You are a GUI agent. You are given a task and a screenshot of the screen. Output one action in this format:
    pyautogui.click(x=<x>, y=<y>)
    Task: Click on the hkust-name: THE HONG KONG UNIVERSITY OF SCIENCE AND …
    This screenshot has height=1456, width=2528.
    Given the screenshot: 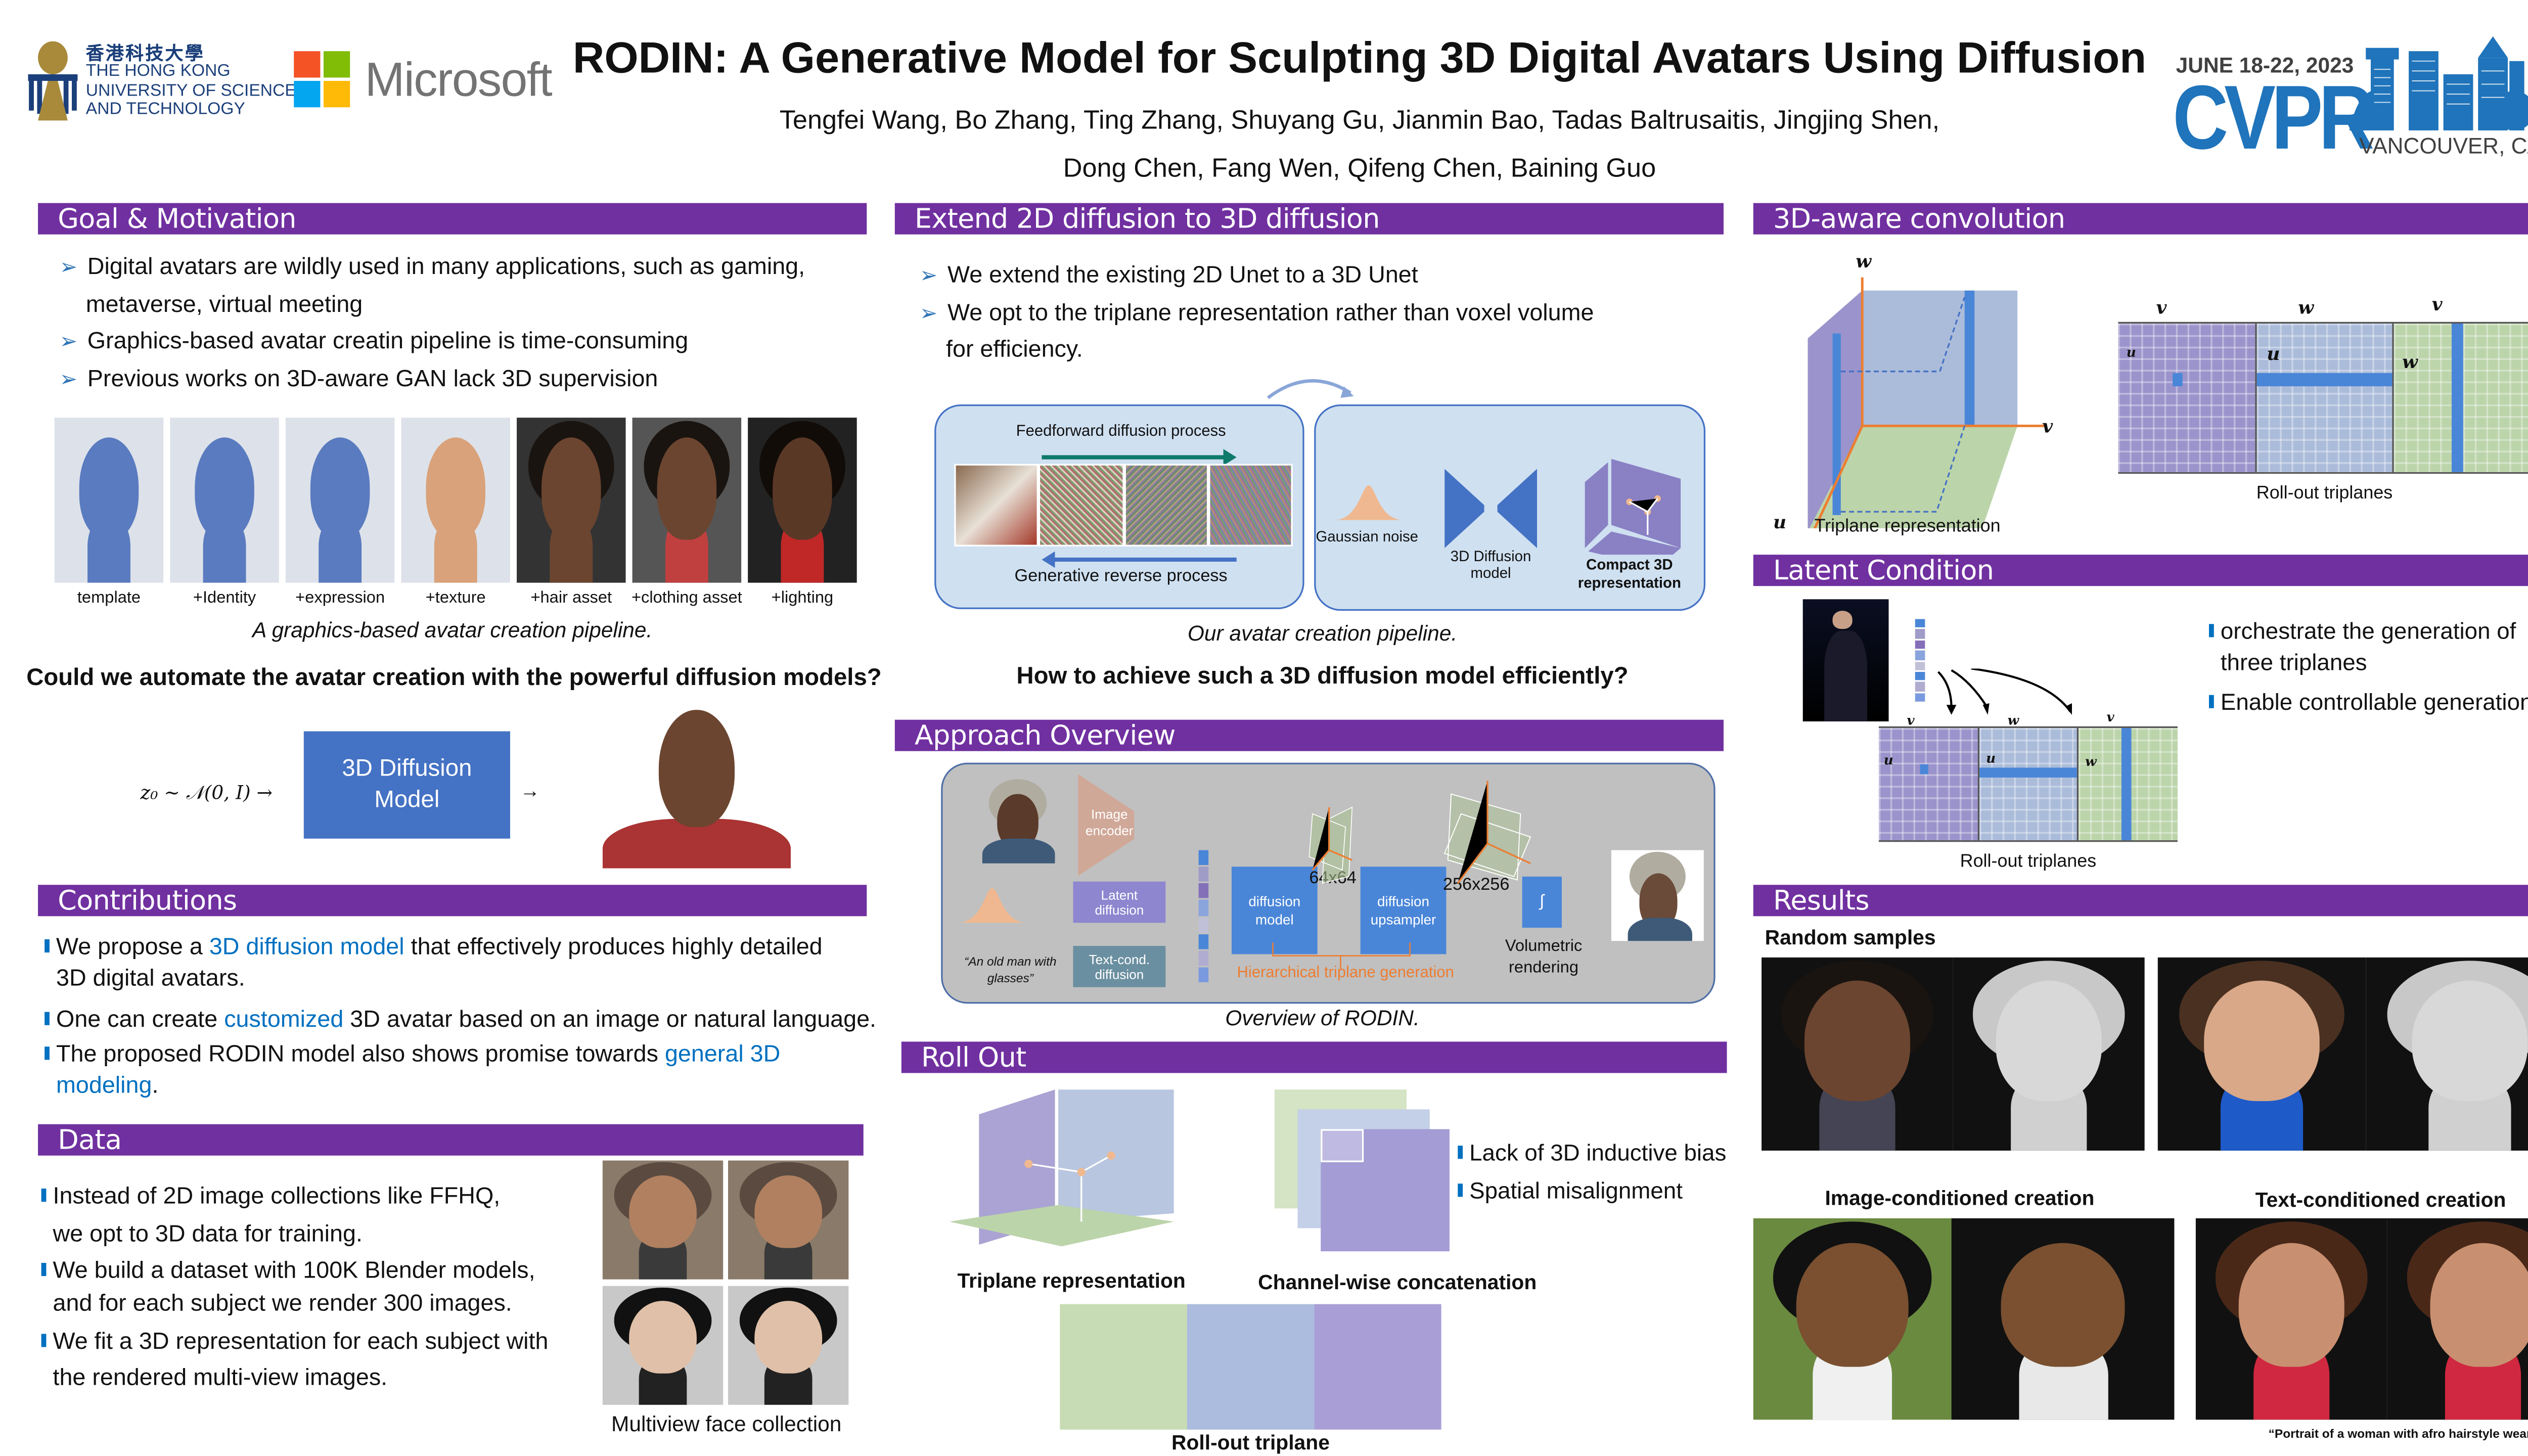 What is the action you would take?
    pyautogui.click(x=191, y=91)
    